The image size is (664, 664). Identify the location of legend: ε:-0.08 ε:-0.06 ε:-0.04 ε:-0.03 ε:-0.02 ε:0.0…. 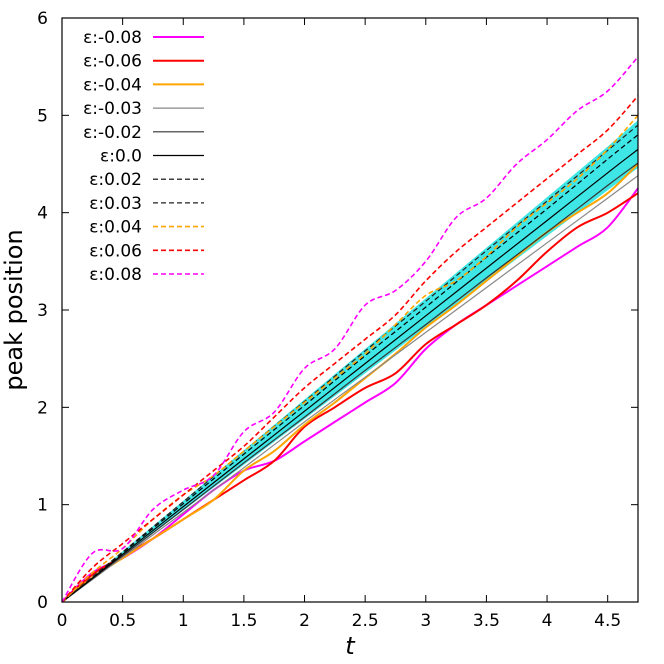
(143, 156).